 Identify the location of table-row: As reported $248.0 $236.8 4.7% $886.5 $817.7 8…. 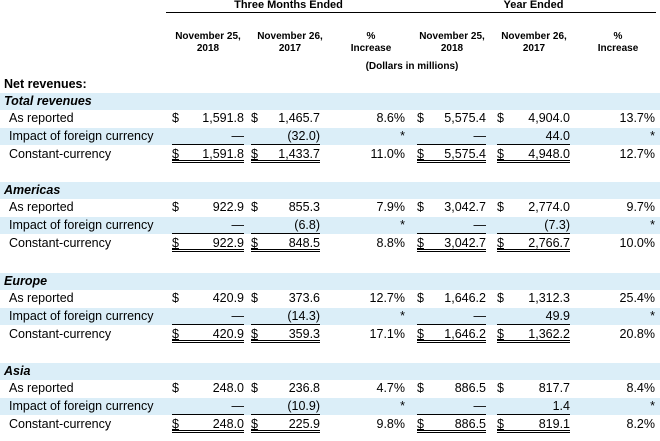
(330, 388).